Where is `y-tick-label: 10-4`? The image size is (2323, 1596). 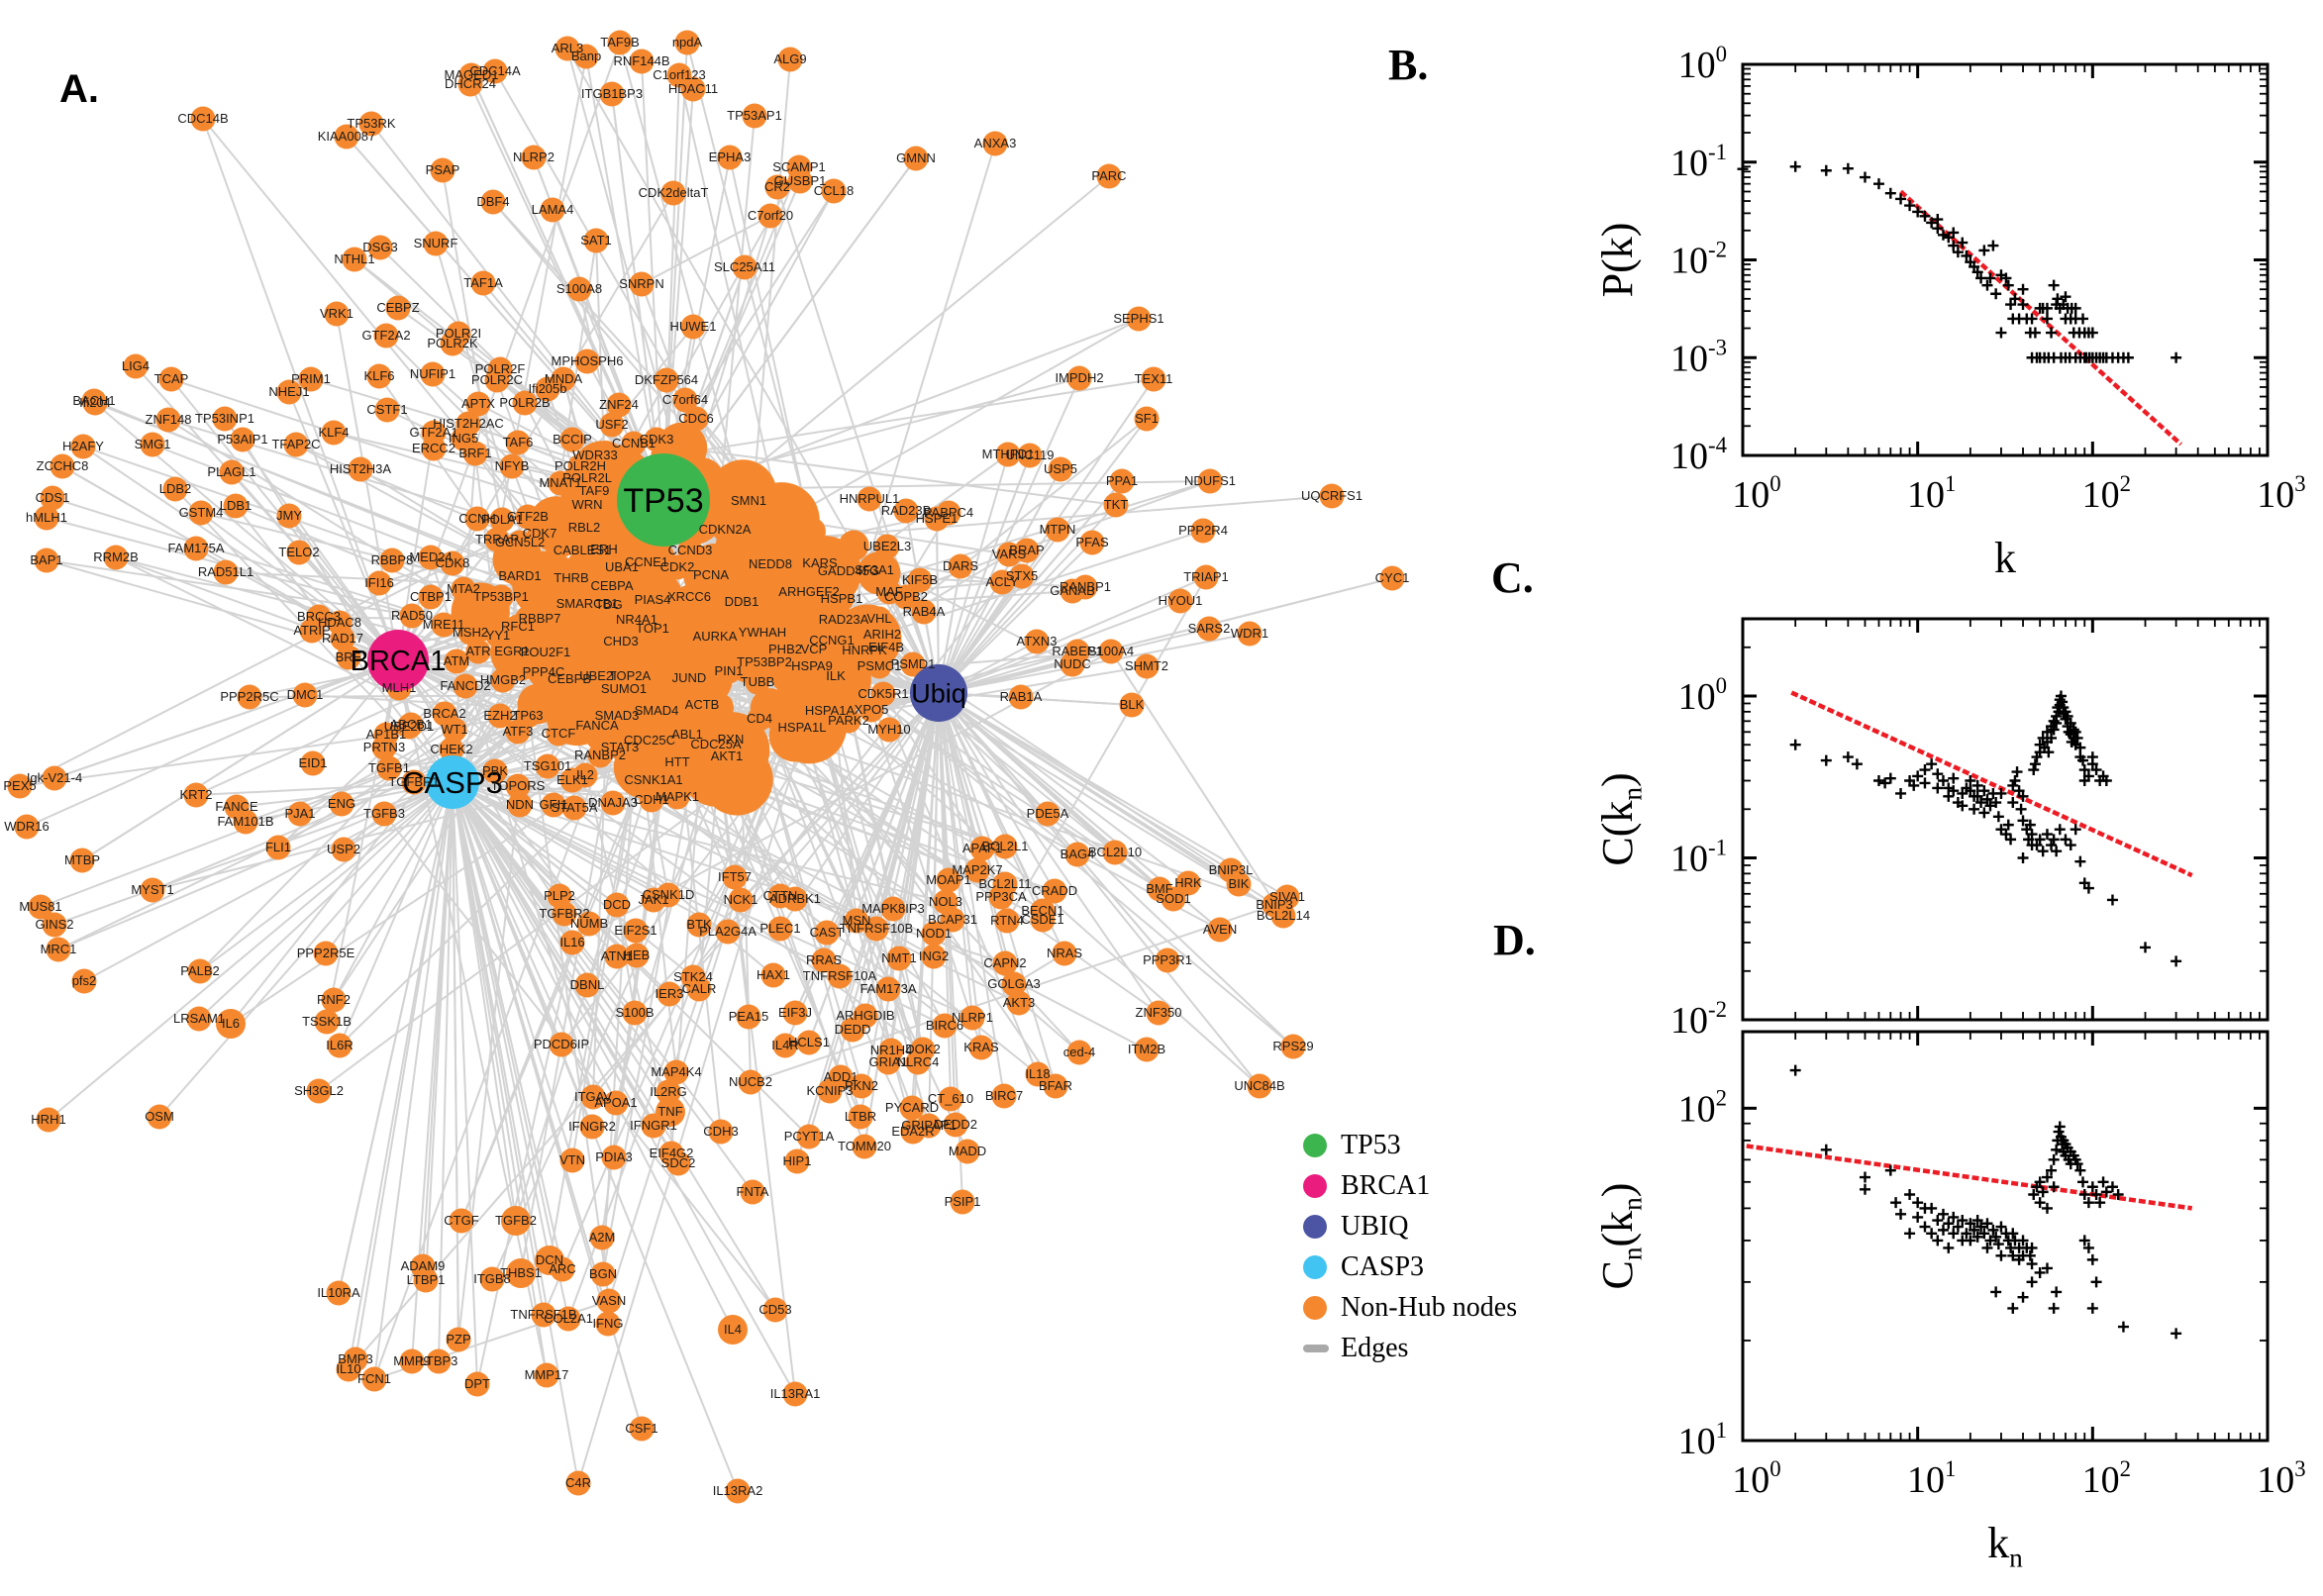
y-tick-label: 10-4 is located at coordinates (1699, 455).